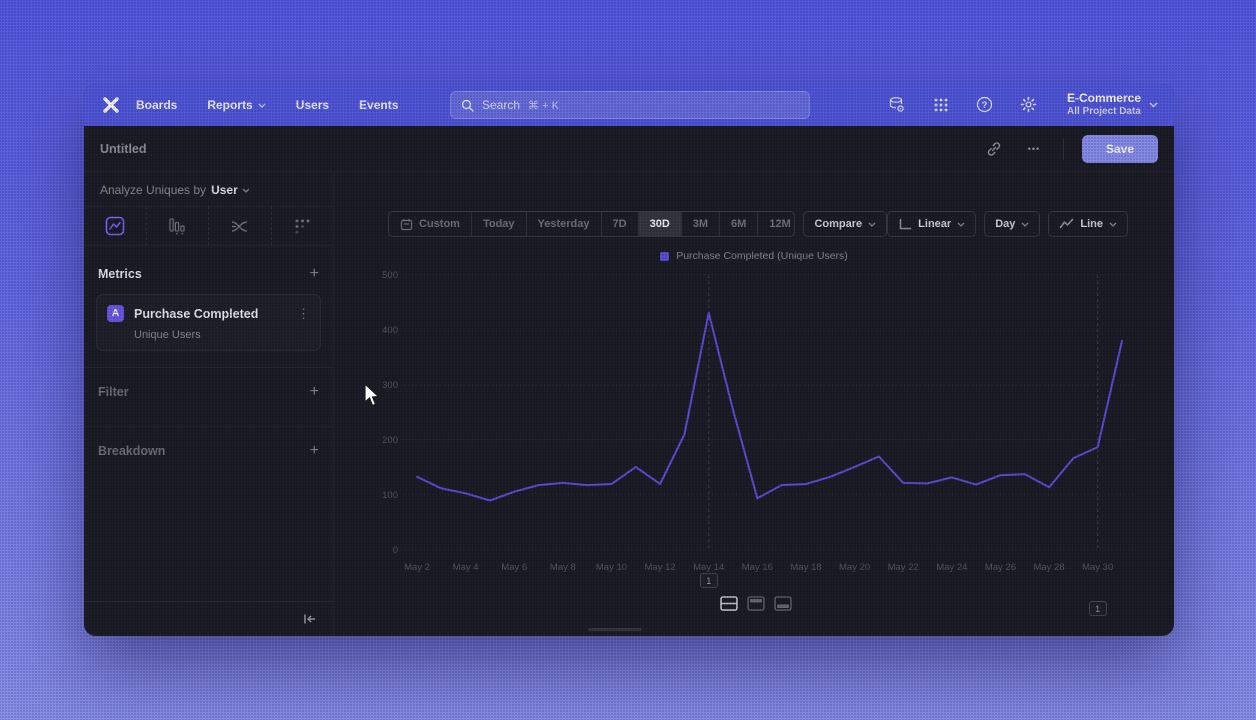 The image size is (1256, 720). I want to click on chart-type-dropdown: Line, so click(1088, 224).